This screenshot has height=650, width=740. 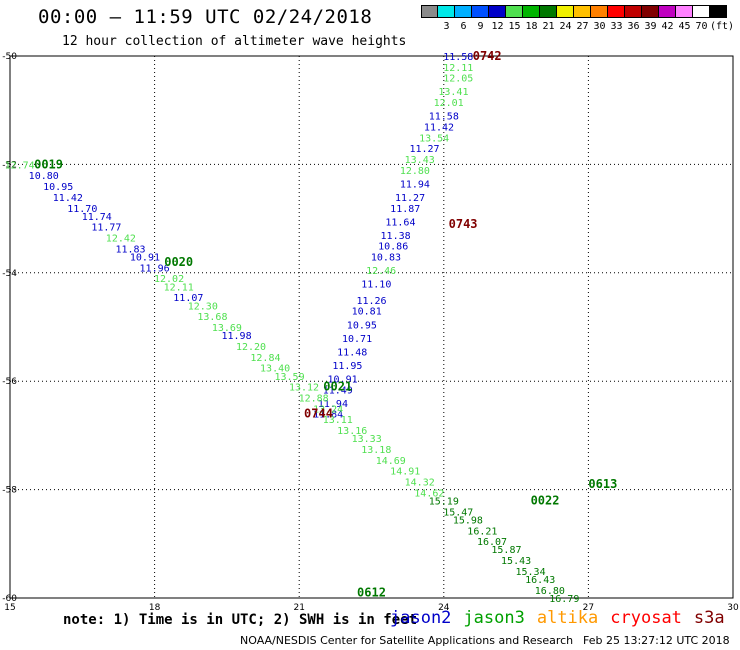 What do you see at coordinates (314, 398) in the screenshot?
I see `wave-height-value: 12.88` at bounding box center [314, 398].